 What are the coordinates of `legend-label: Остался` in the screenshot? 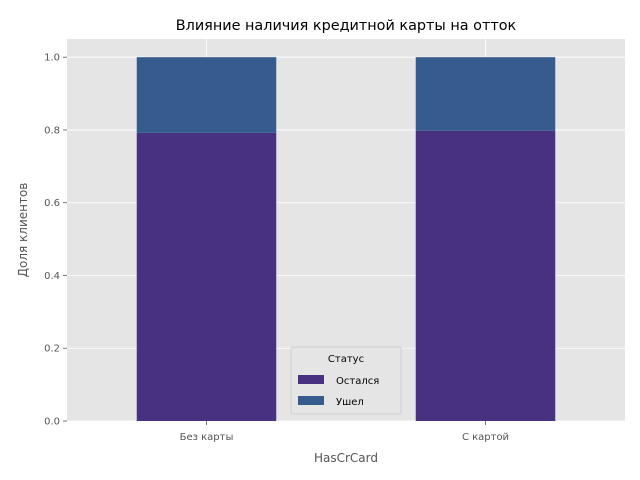 It's located at (357, 381).